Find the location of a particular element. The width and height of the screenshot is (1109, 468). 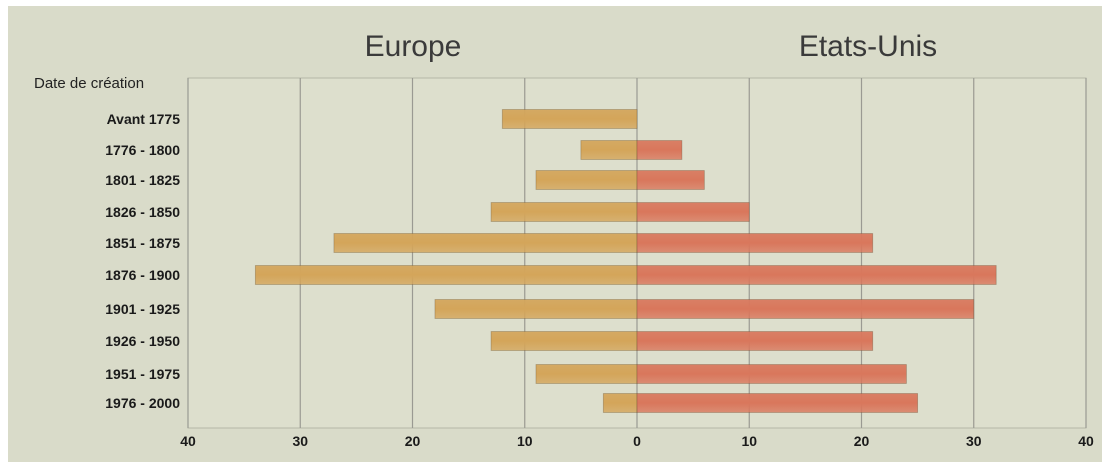

category-label: Avant 1775 is located at coordinates (144, 119).